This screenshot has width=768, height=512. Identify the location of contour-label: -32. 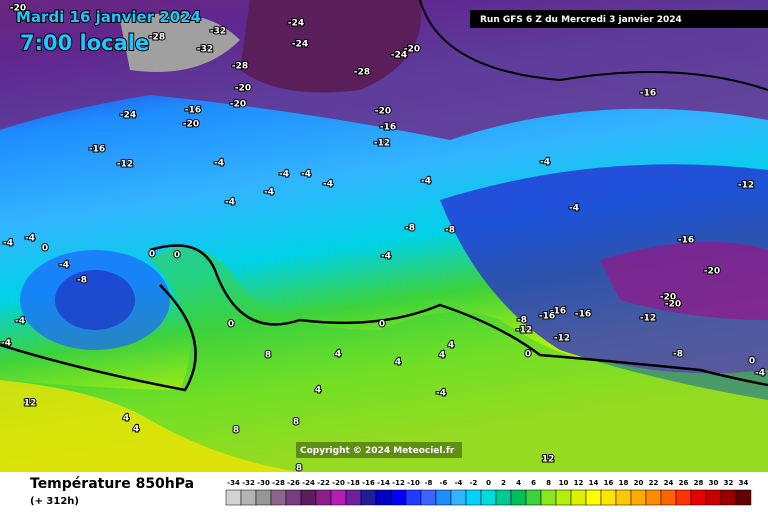
(218, 32).